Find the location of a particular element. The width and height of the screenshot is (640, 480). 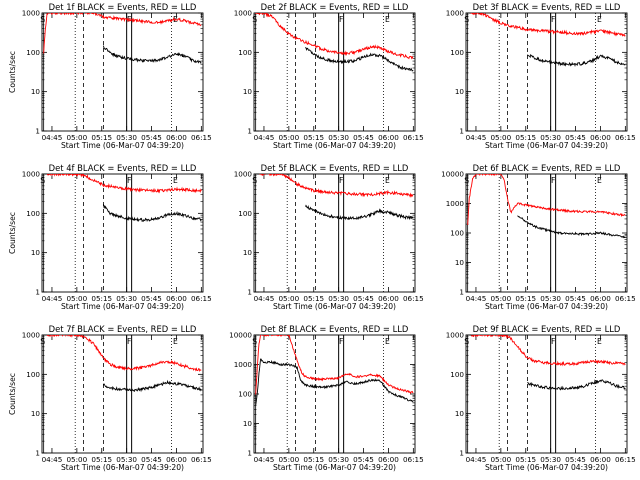

panel-title: Det 1f BLACK = Events, RED = LLD is located at coordinates (123, 7).